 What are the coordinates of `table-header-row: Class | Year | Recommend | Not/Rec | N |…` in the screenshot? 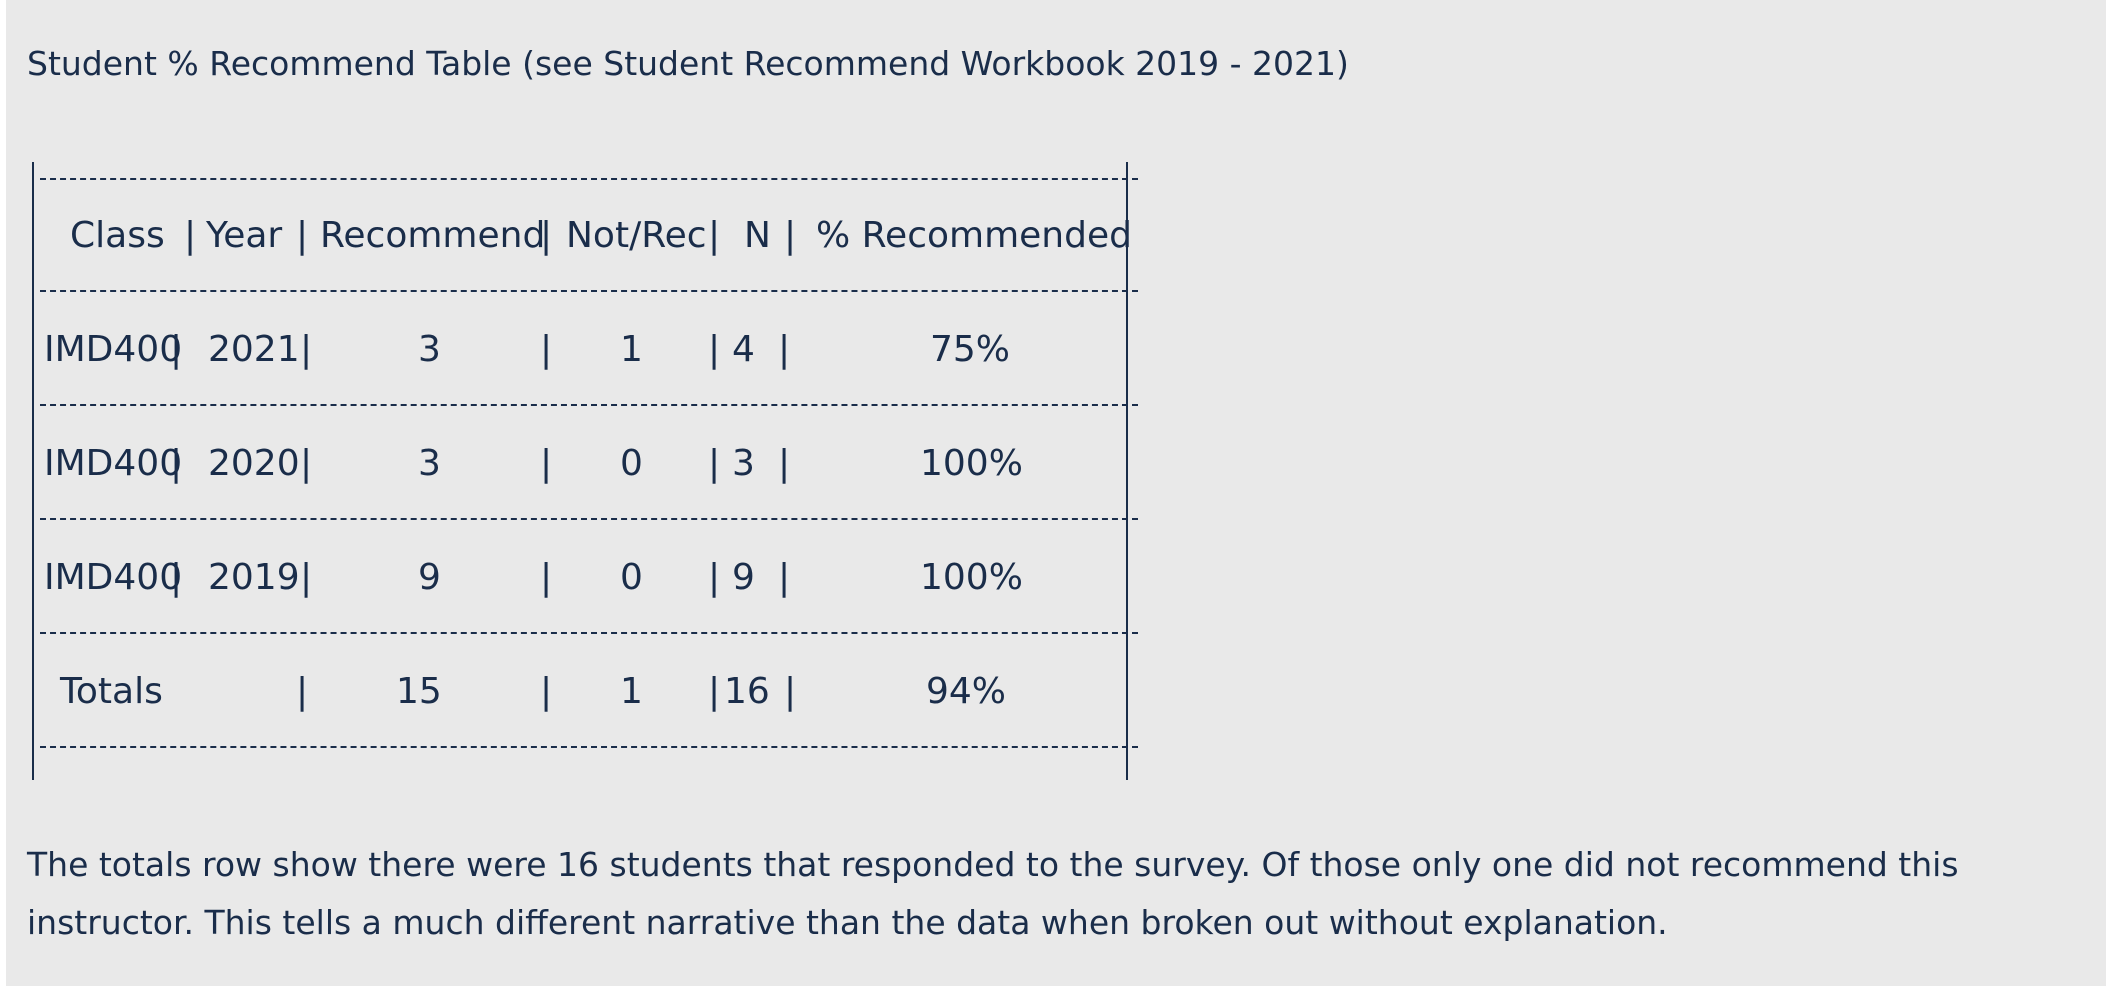 It's located at (582, 236).